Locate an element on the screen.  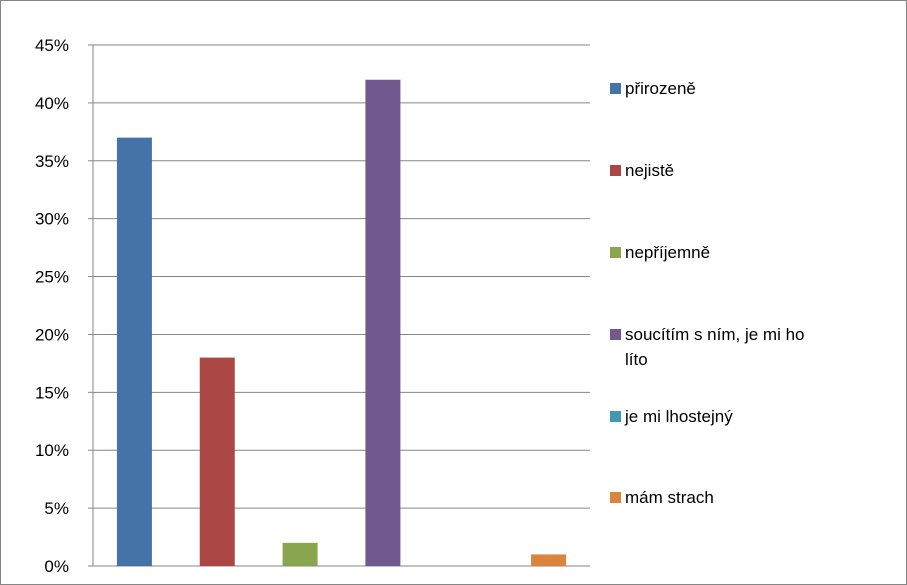
y-tick-label: 20% is located at coordinates (52, 334).